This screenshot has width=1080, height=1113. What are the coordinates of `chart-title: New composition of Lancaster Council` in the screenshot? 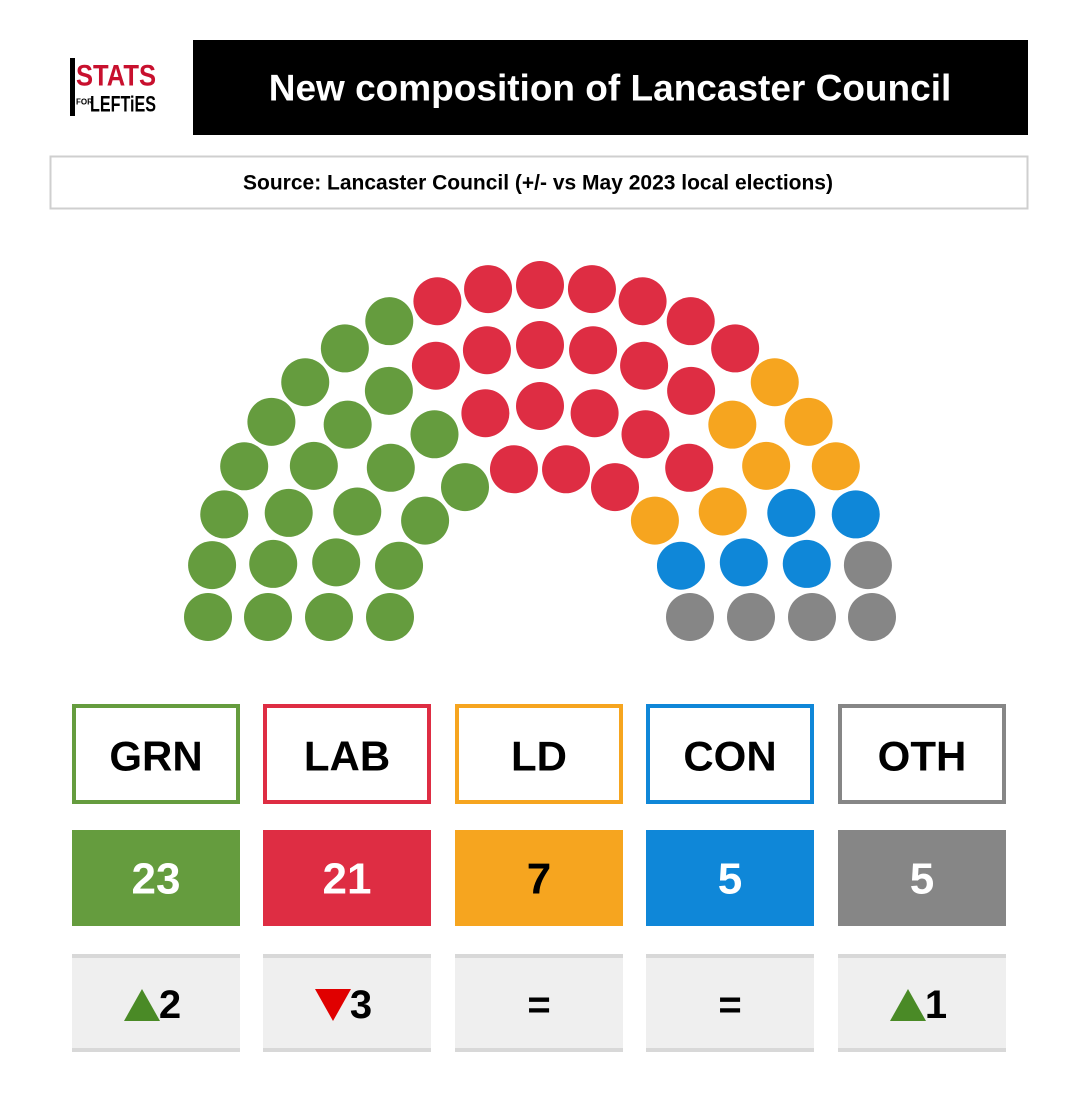 It's located at (610, 88).